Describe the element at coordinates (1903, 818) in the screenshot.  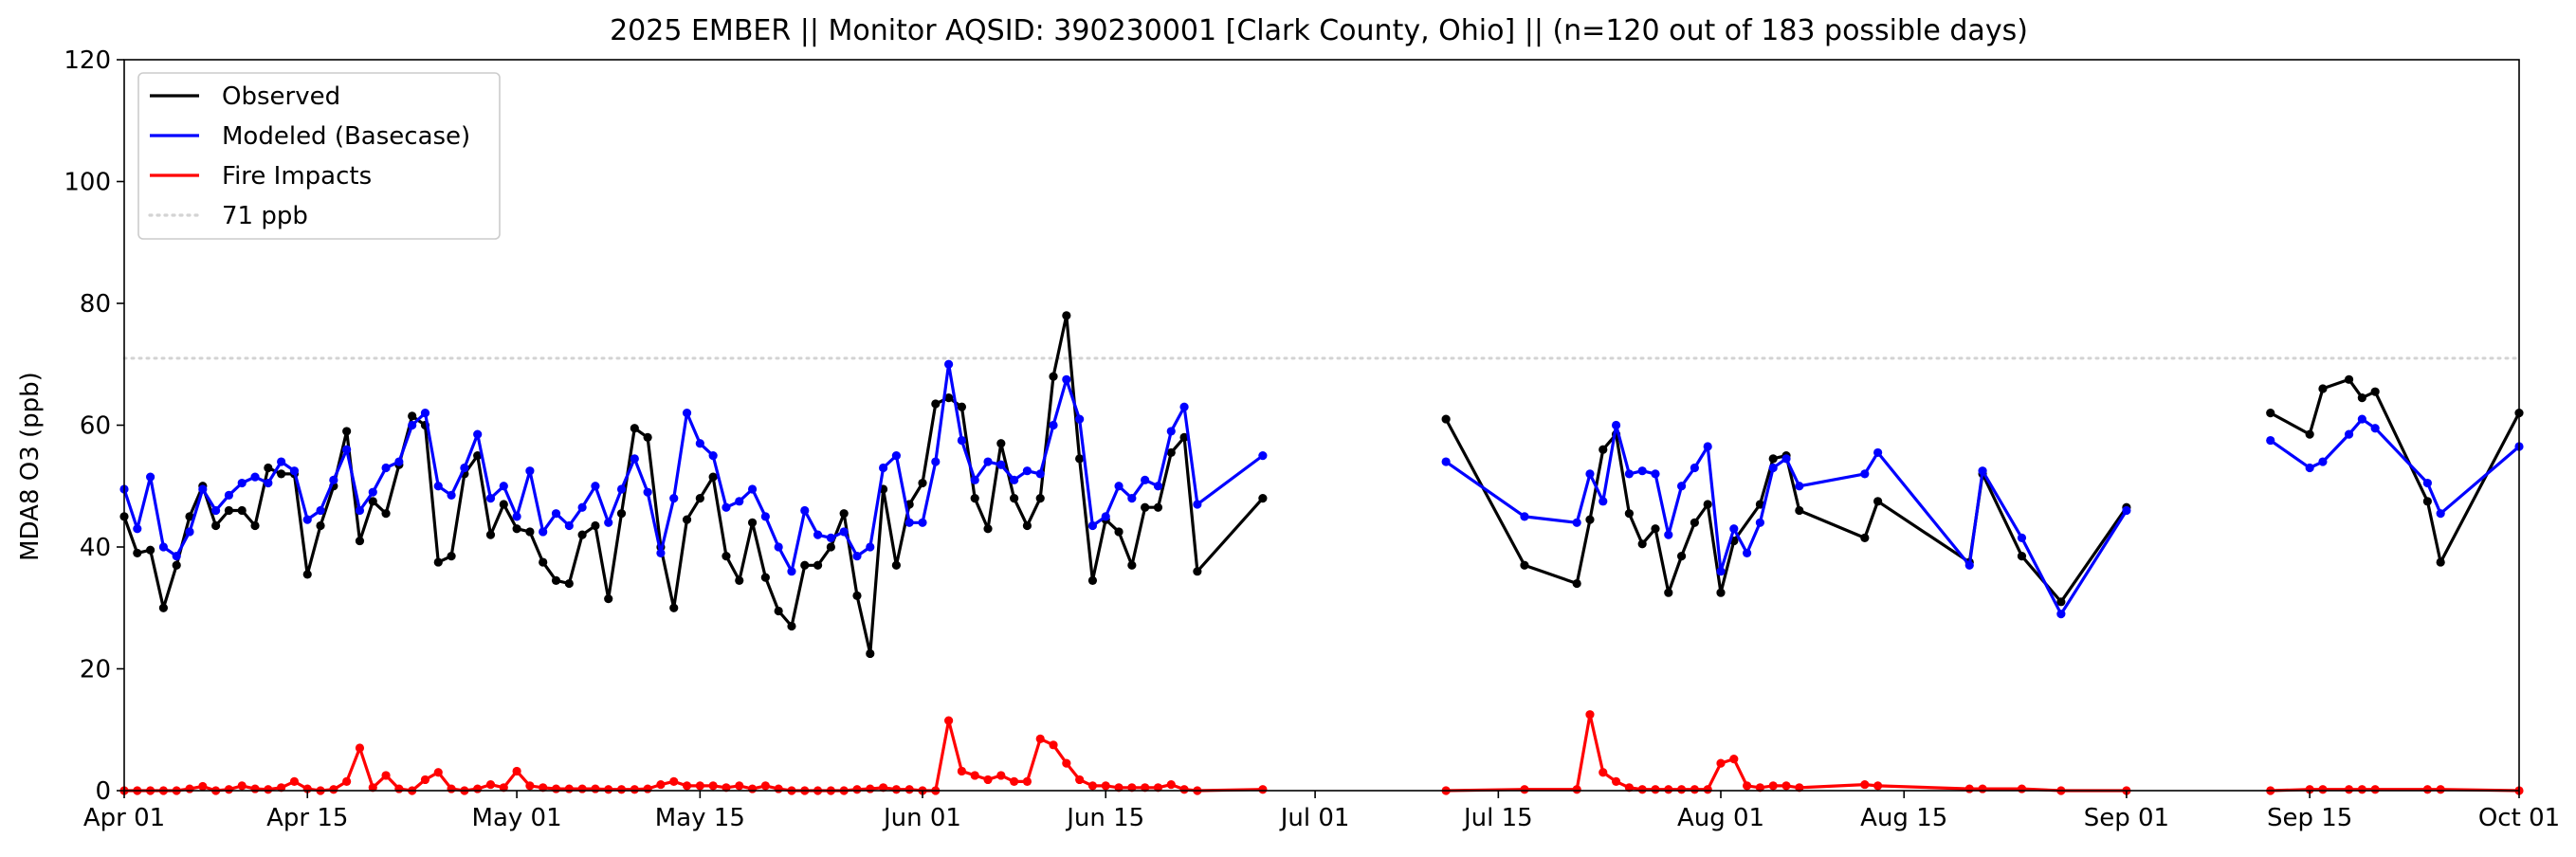
I see `x-tick-label: Aug 15` at that location.